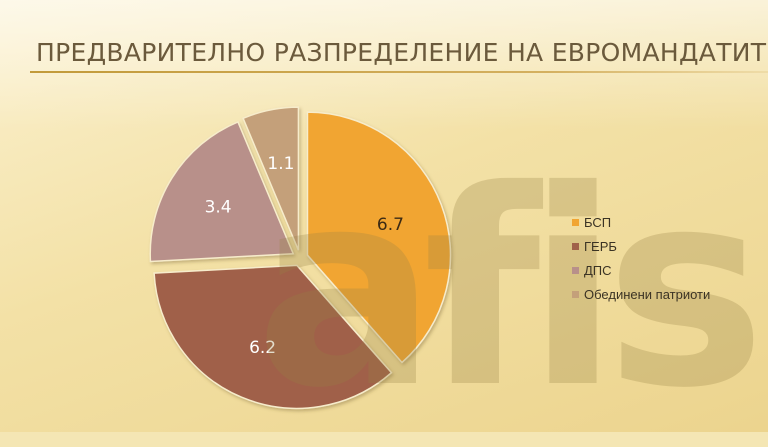 This screenshot has width=768, height=447. I want to click on legend-item-4: Обединени патриоти, so click(641, 294).